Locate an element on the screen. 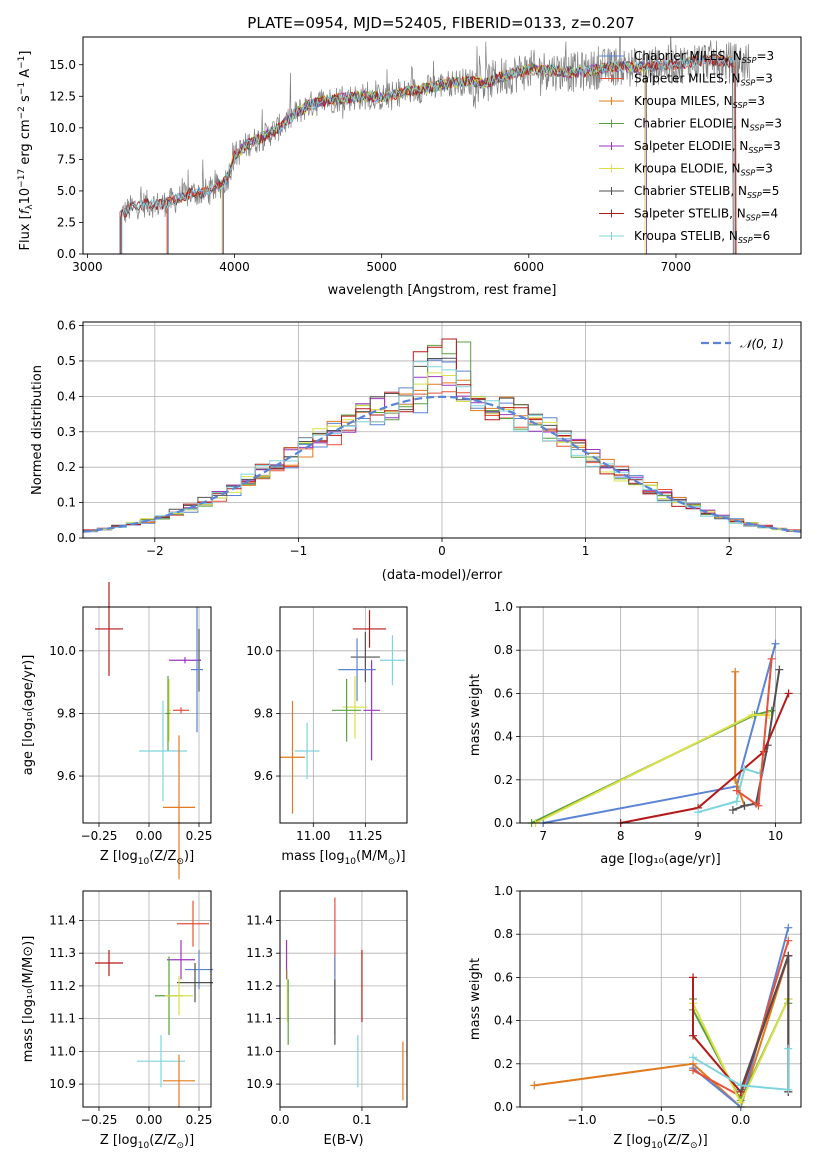  mass-vs-Z-ytick-label: 11.0 is located at coordinates (62, 1051).